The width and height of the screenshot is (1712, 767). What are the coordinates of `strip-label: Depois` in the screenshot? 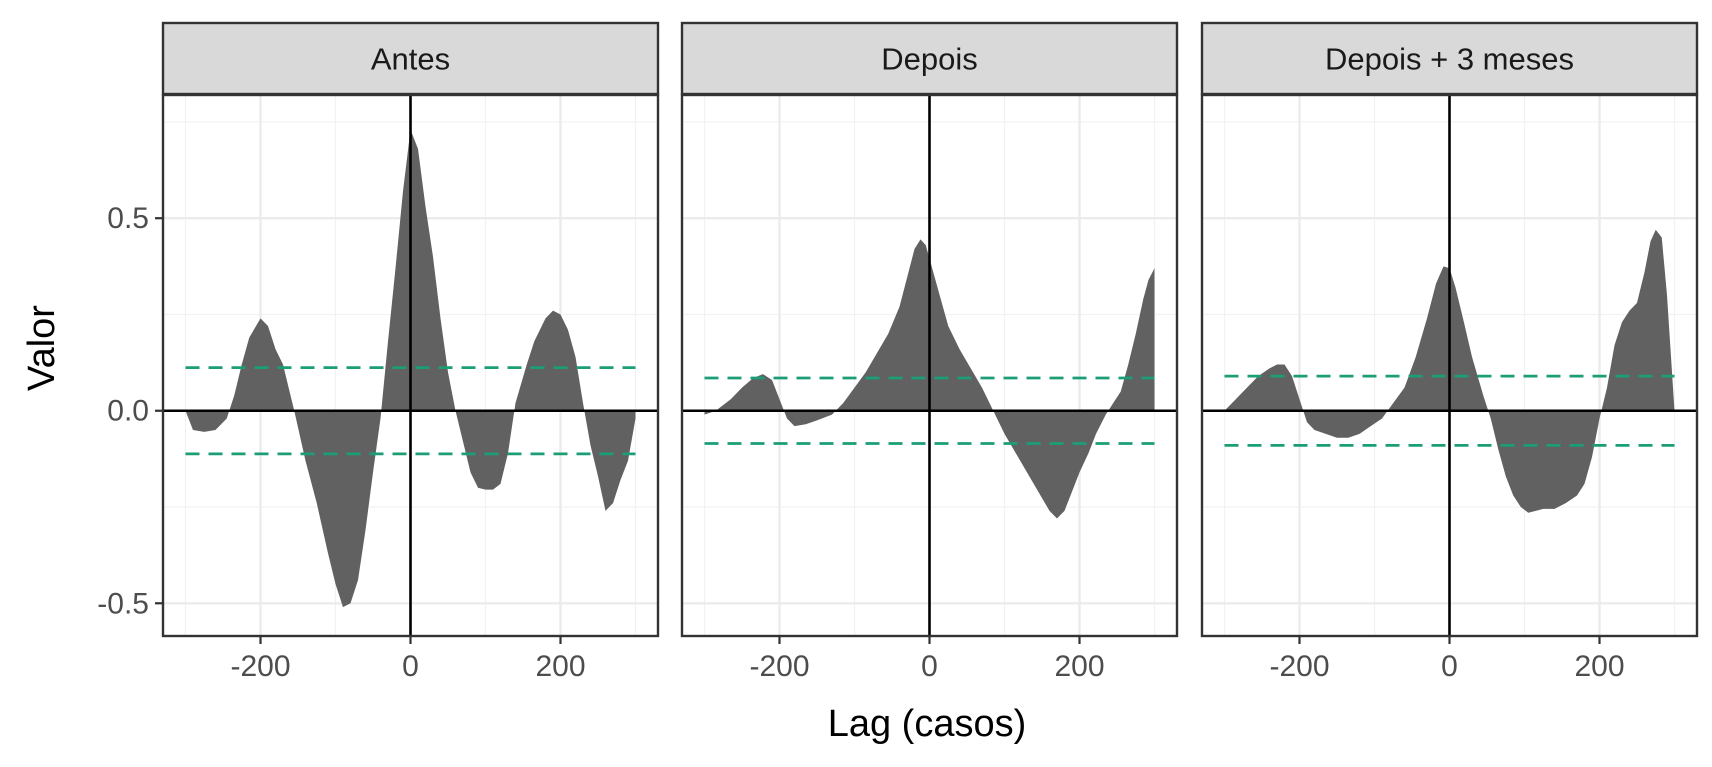 It's located at (929, 59).